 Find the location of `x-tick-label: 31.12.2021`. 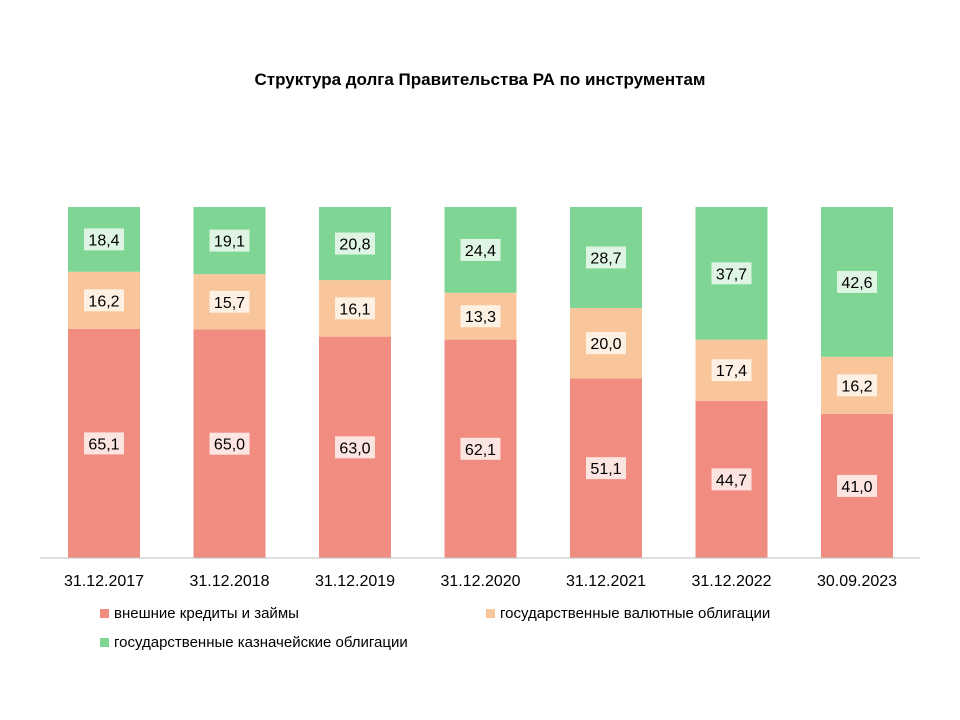

x-tick-label: 31.12.2021 is located at coordinates (606, 581).